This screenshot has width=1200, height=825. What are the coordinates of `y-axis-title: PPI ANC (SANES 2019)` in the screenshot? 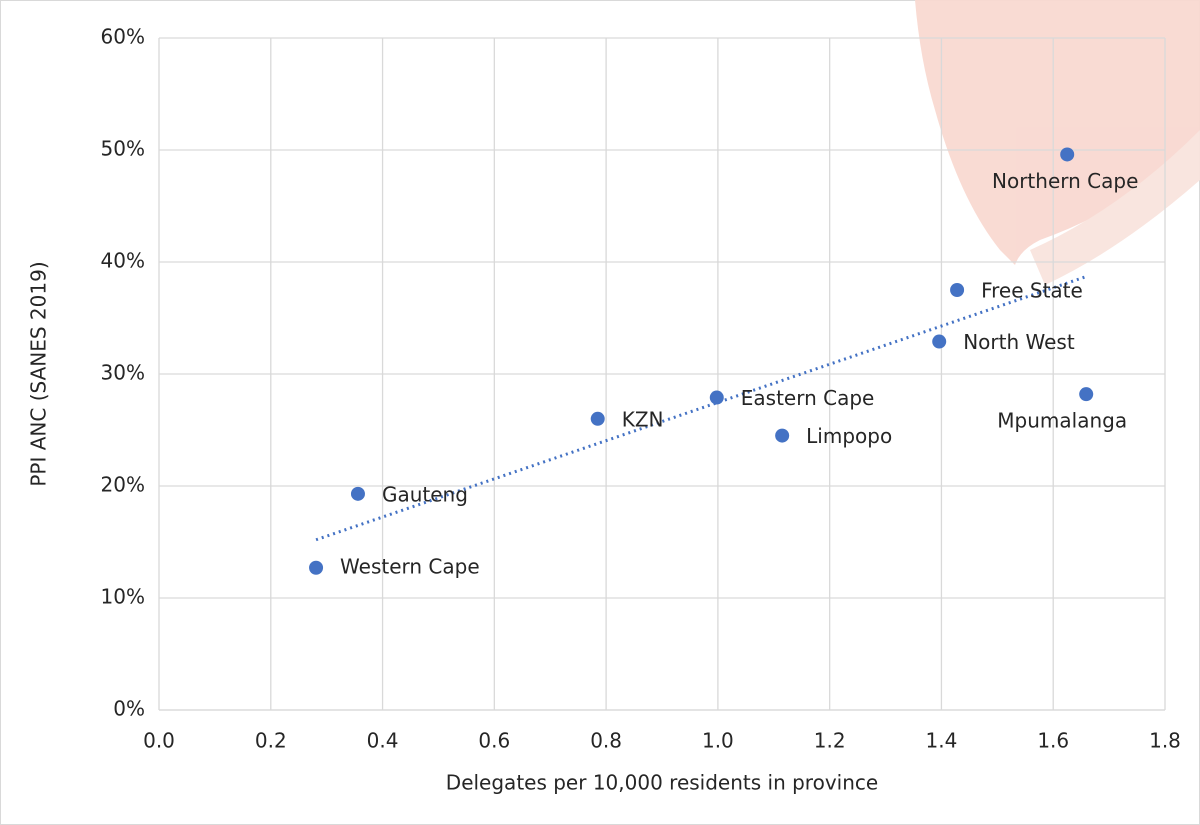 It's located at (39, 373).